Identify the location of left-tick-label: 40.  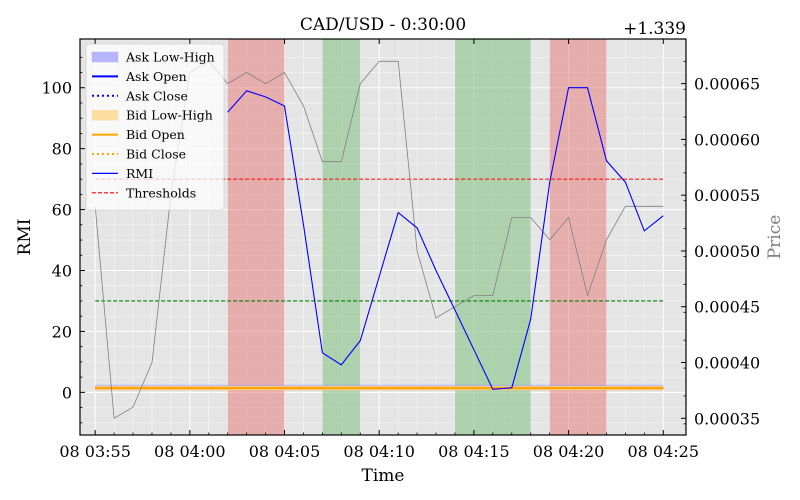
(62, 271).